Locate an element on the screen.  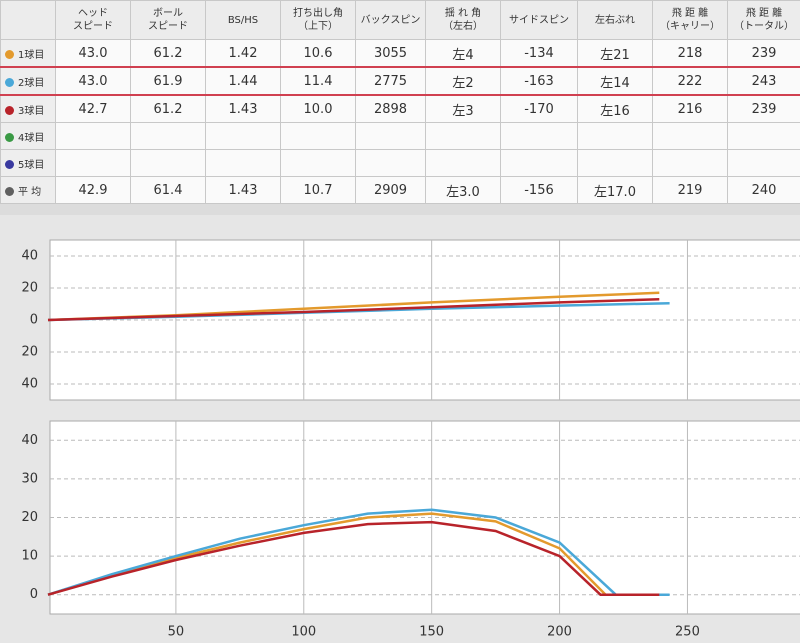
row-label: 2球目 is located at coordinates (28, 81).